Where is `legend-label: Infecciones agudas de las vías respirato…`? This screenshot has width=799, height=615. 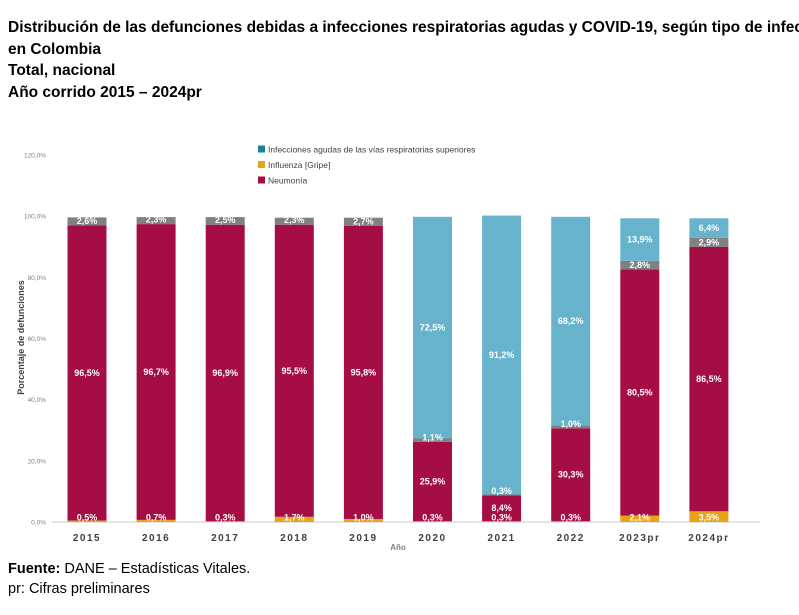 legend-label: Infecciones agudas de las vías respirato… is located at coordinates (371, 150).